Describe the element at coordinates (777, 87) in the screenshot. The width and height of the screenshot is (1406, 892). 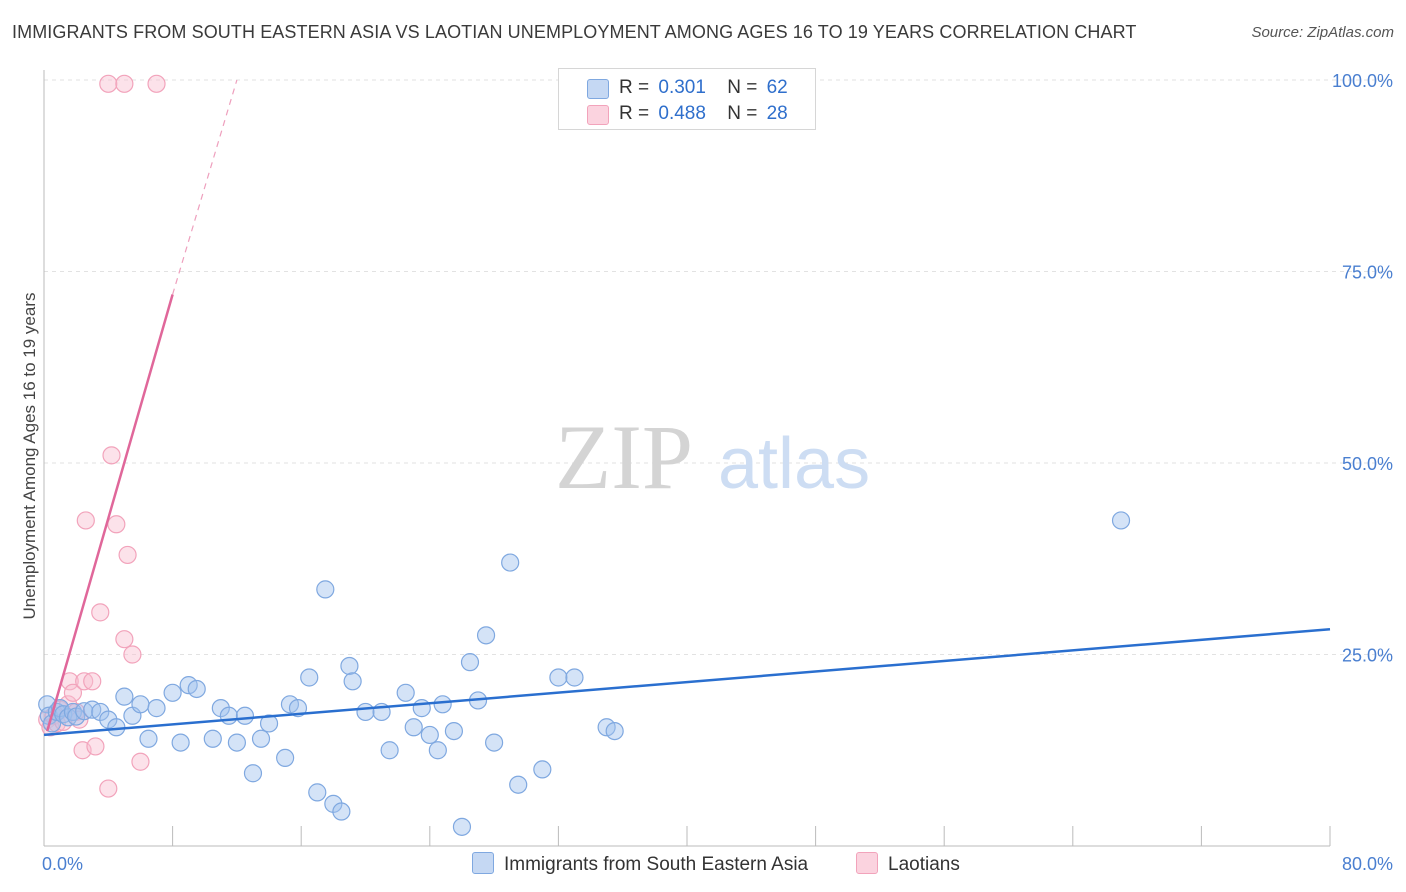
I see `legend-n-value-blue: 62` at that location.